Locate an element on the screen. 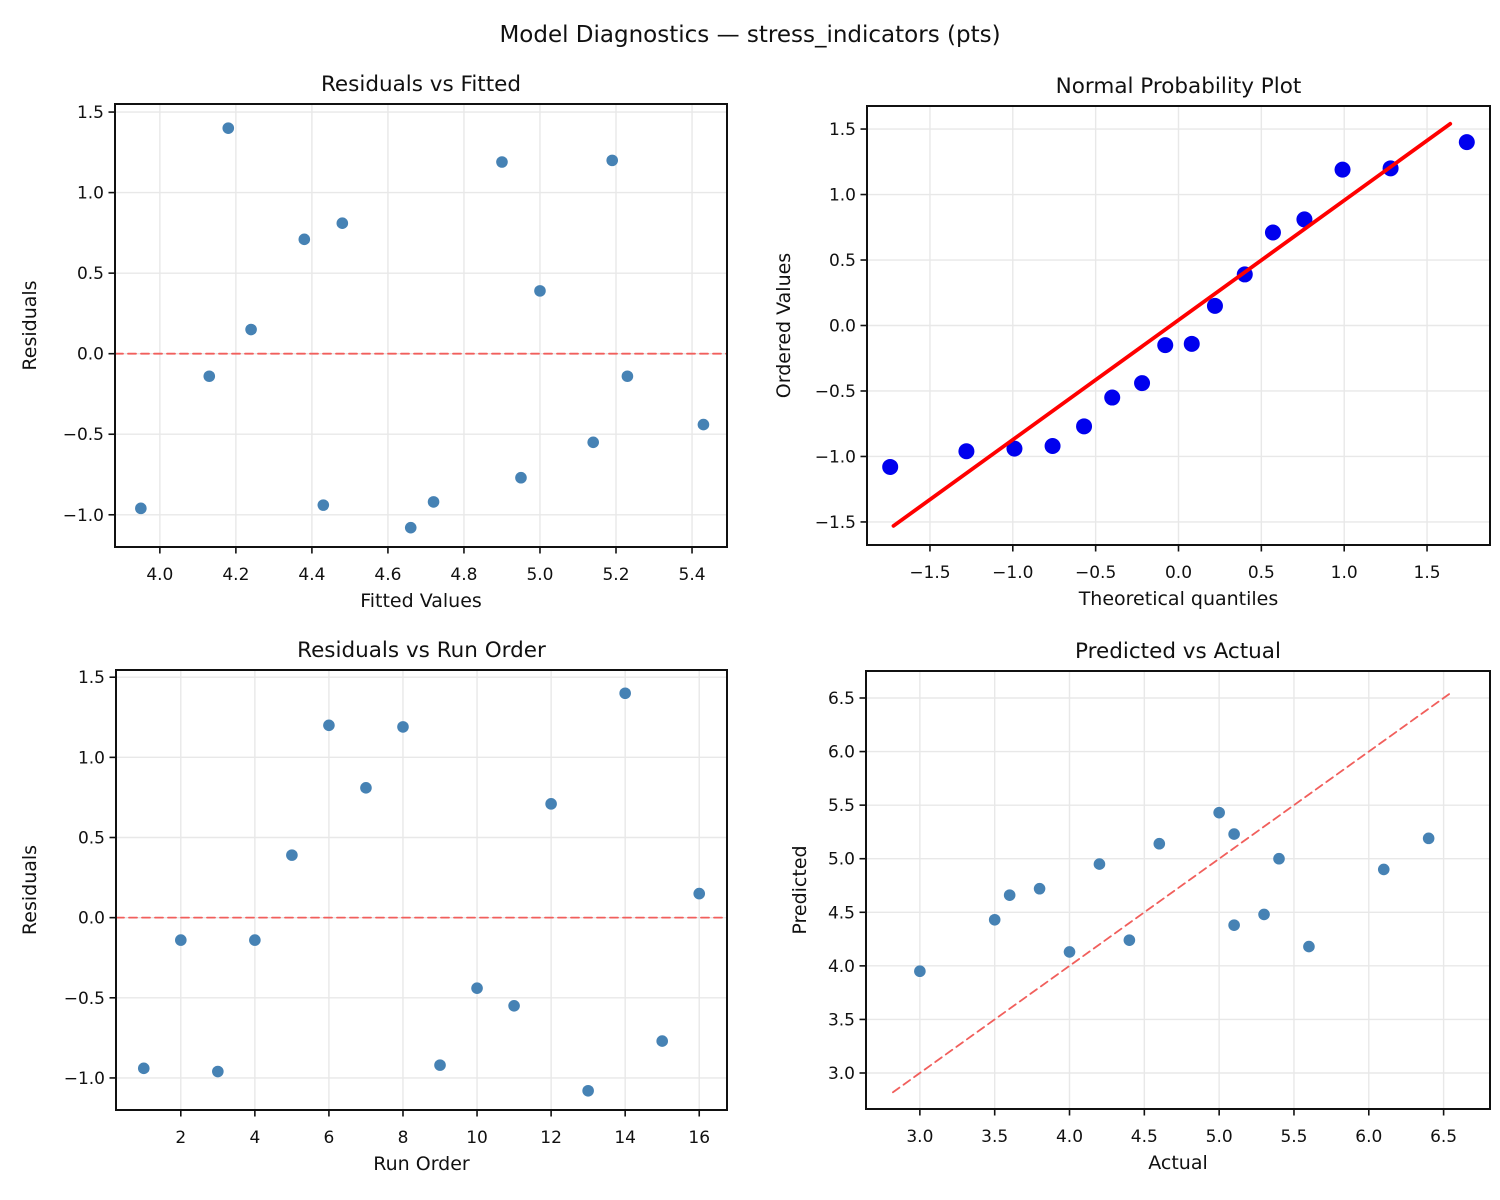  subplot-title-residuals-vs-fitted: Residuals vs Fitted is located at coordinates (421, 84).